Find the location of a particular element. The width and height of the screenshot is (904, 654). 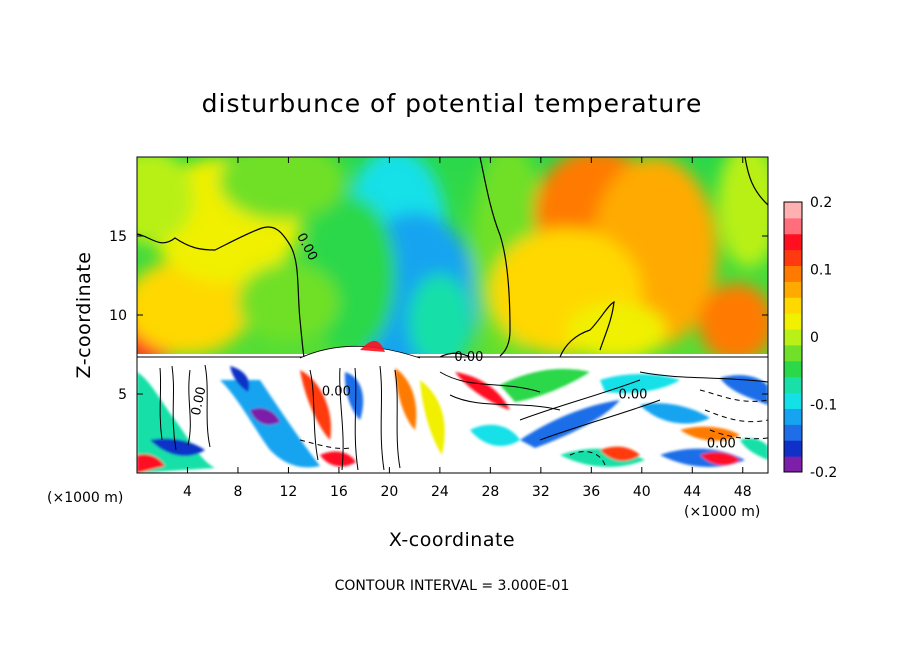

contour-label-3: 0.00 is located at coordinates (468, 357).